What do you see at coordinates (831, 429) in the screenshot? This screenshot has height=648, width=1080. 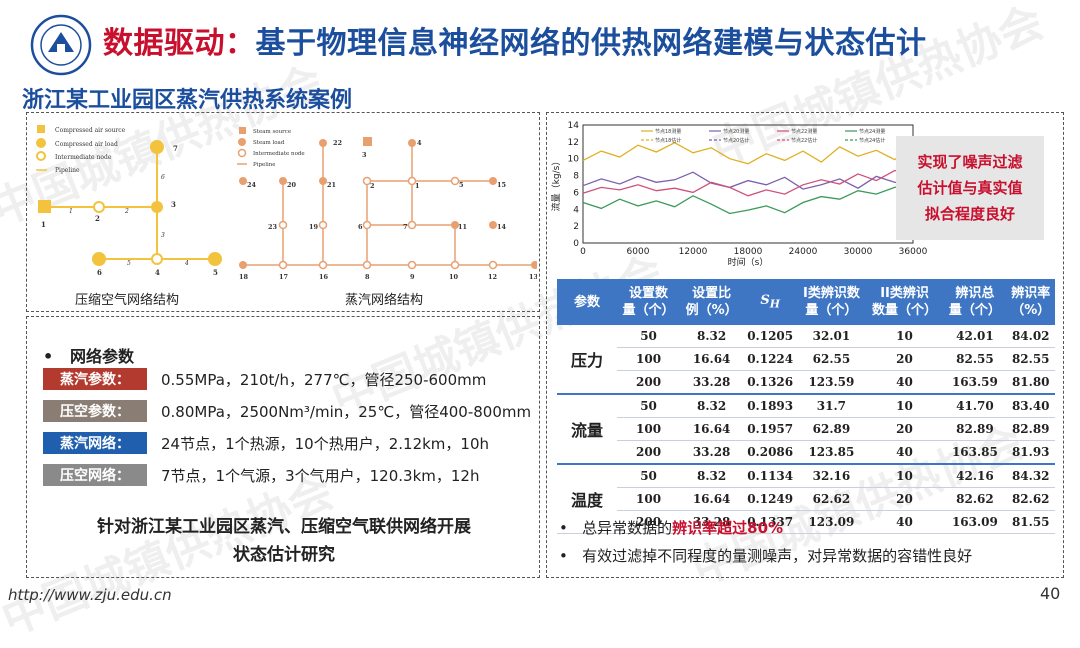 I see `table-cell: 62.89` at bounding box center [831, 429].